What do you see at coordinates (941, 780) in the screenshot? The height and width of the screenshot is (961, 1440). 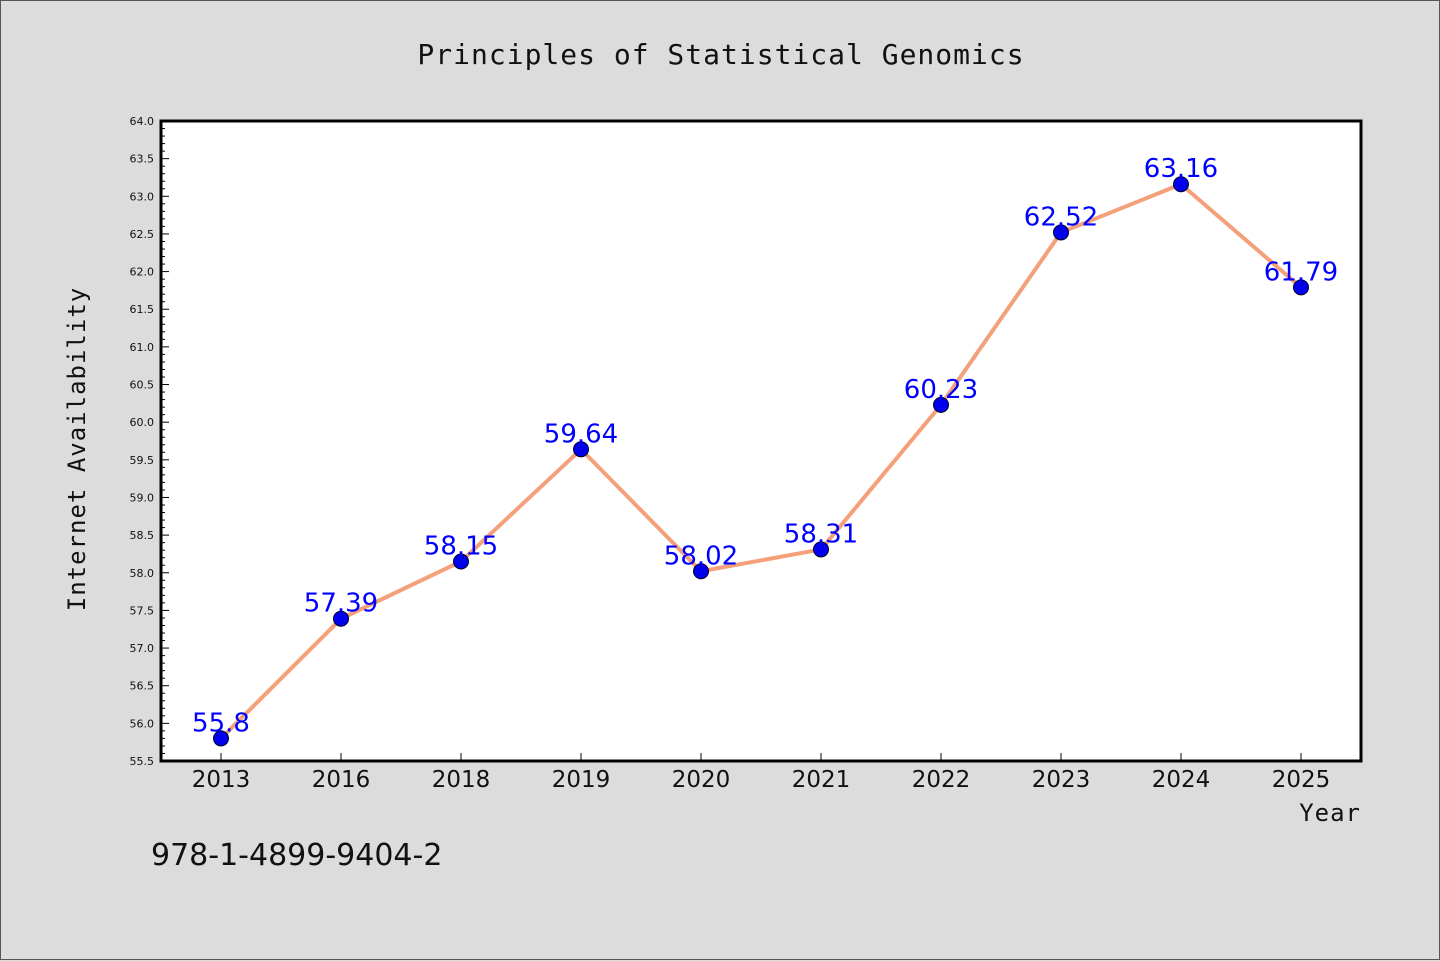 I see `x-tick-label: 2022` at bounding box center [941, 780].